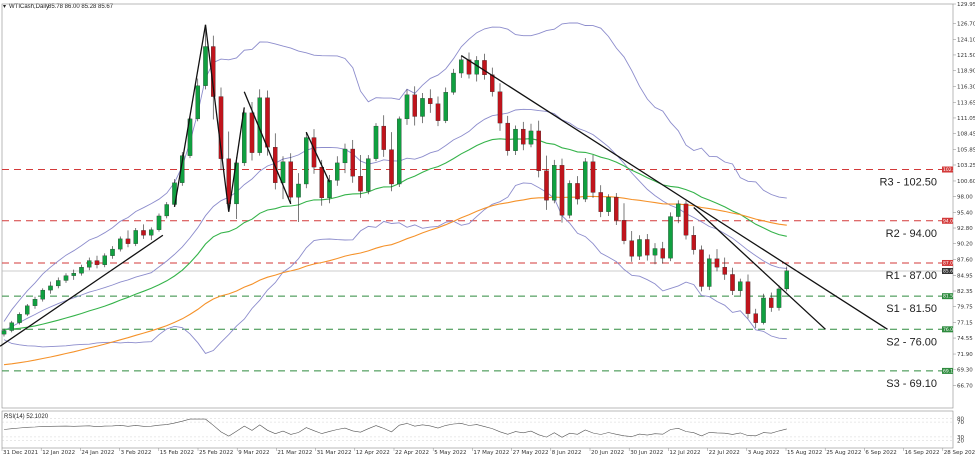  What do you see at coordinates (965, 292) in the screenshot?
I see `price-tick-label: 82.35` at bounding box center [965, 292].